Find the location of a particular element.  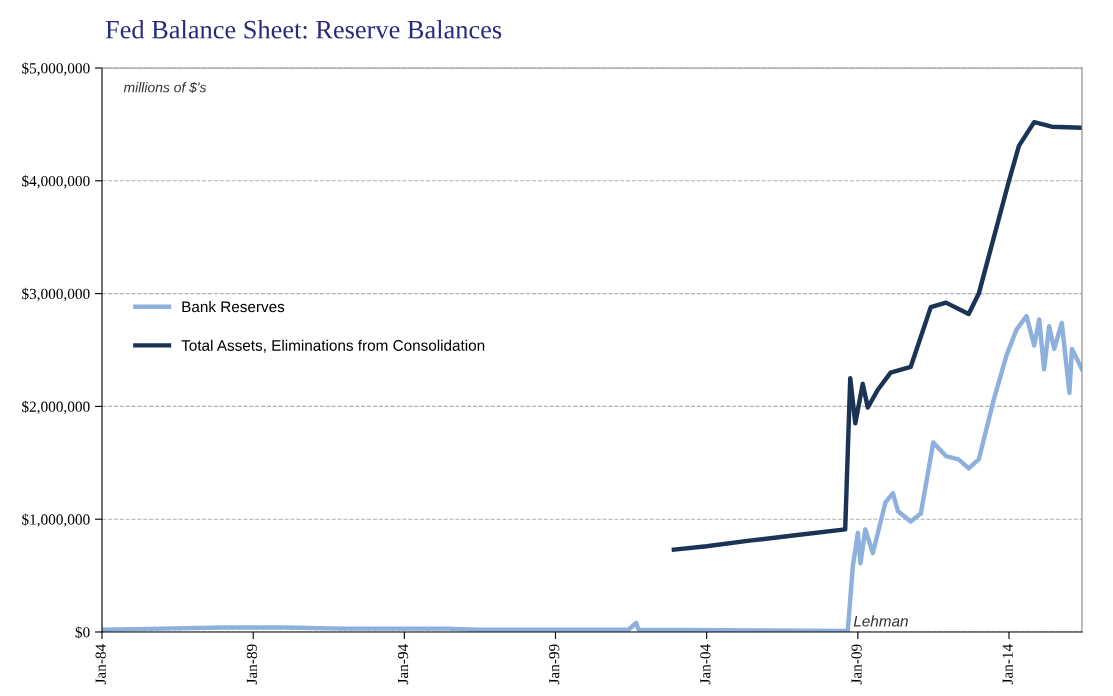

y-tick-label: $3,000,000 is located at coordinates (56, 294).